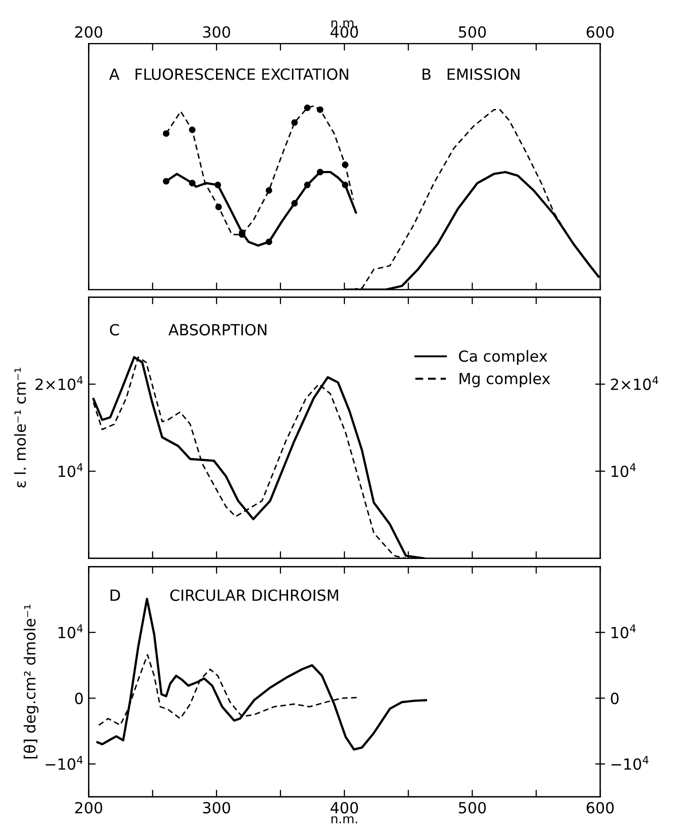 This screenshot has height=837, width=682. Describe the element at coordinates (345, 820) in the screenshot. I see `x-axis-title: n.m.` at that location.